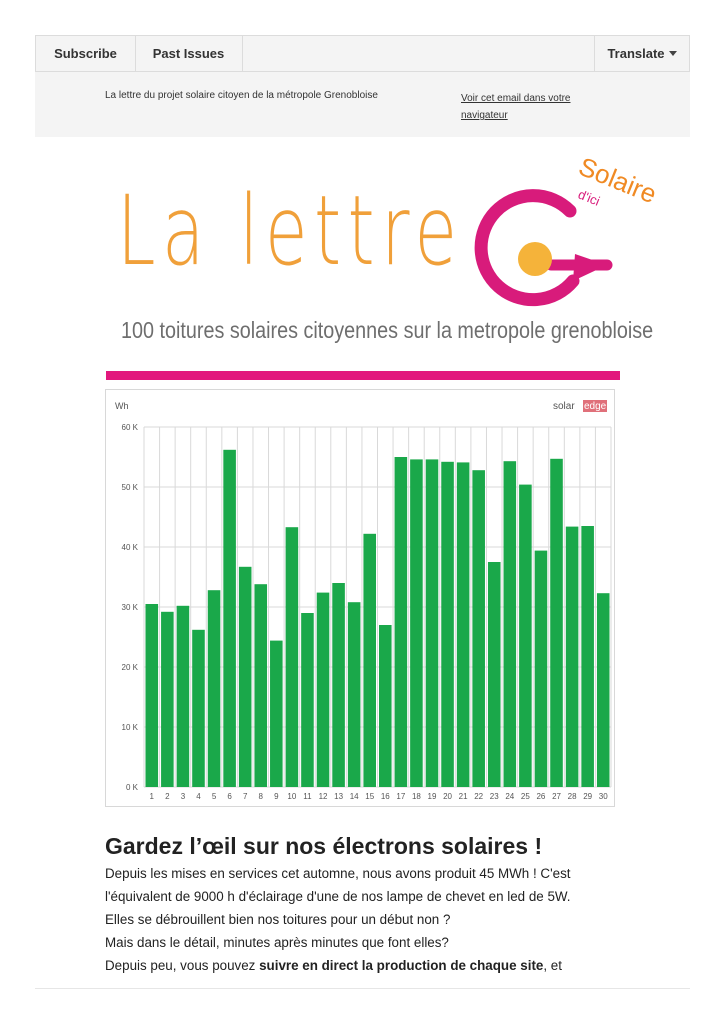 This screenshot has height=1024, width=724. Describe the element at coordinates (603, 796) in the screenshot. I see `x-tick-label: 30` at that location.